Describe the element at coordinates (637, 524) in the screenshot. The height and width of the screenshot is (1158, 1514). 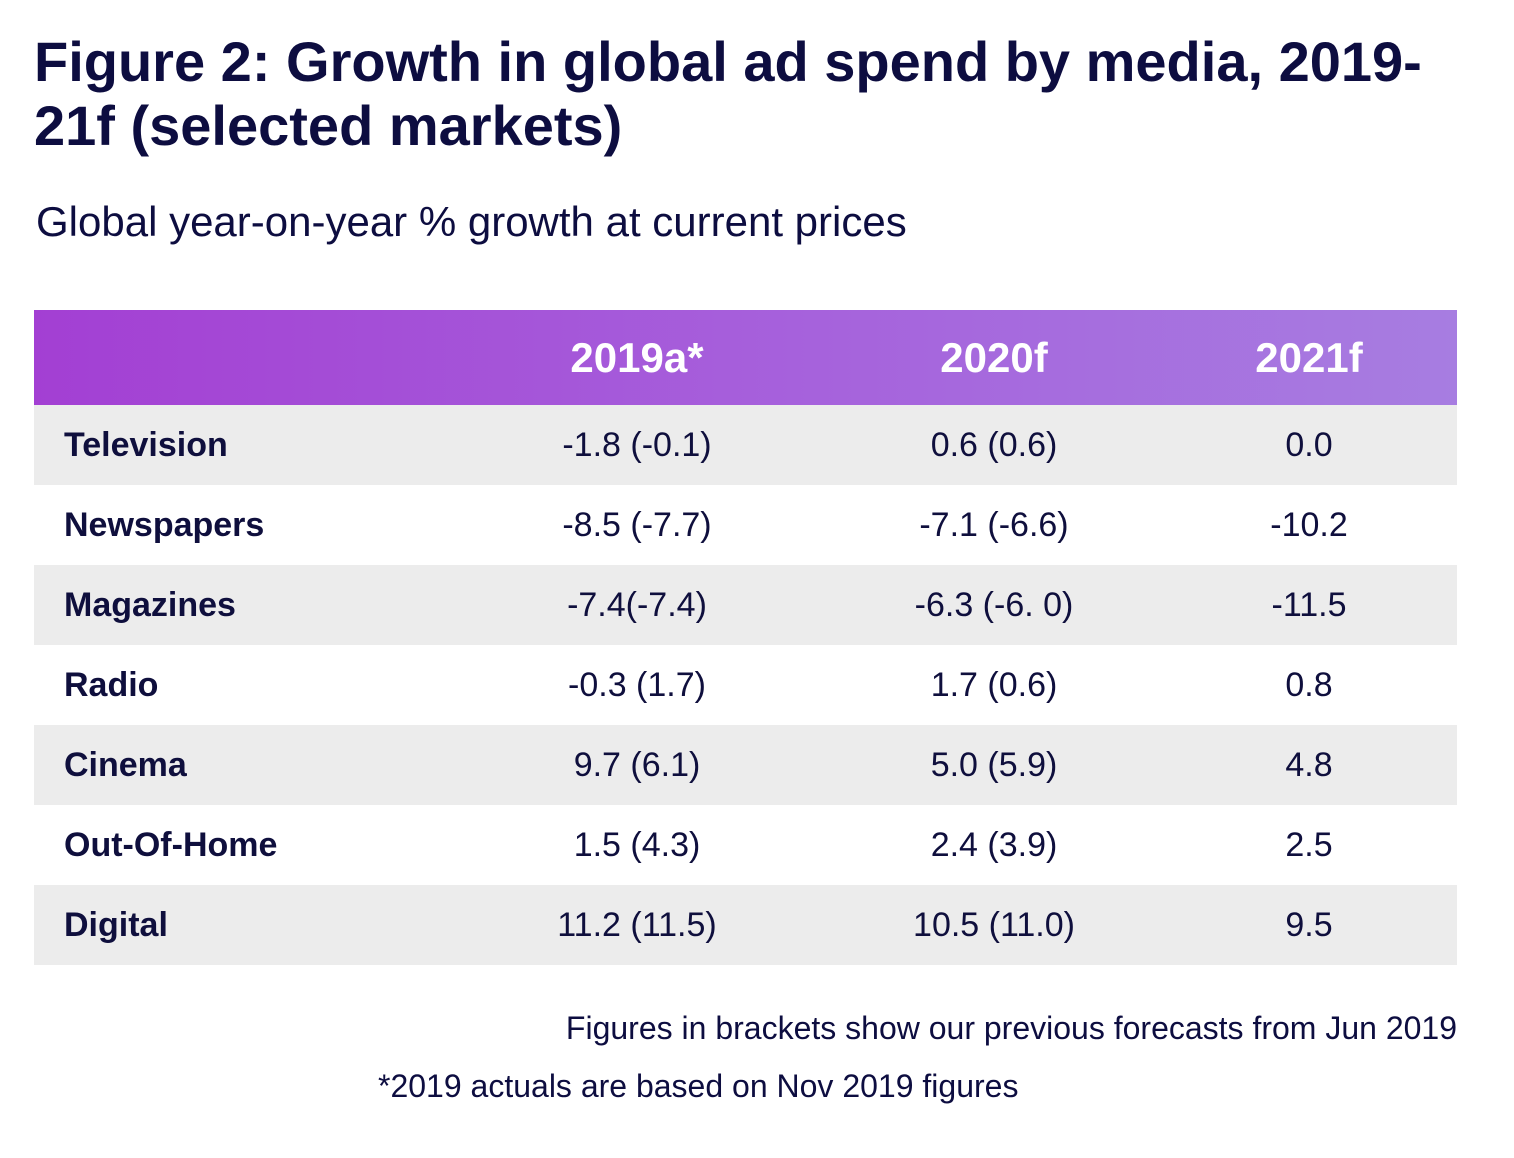
I see `cell-value: -8.5 (-7.7)` at that location.